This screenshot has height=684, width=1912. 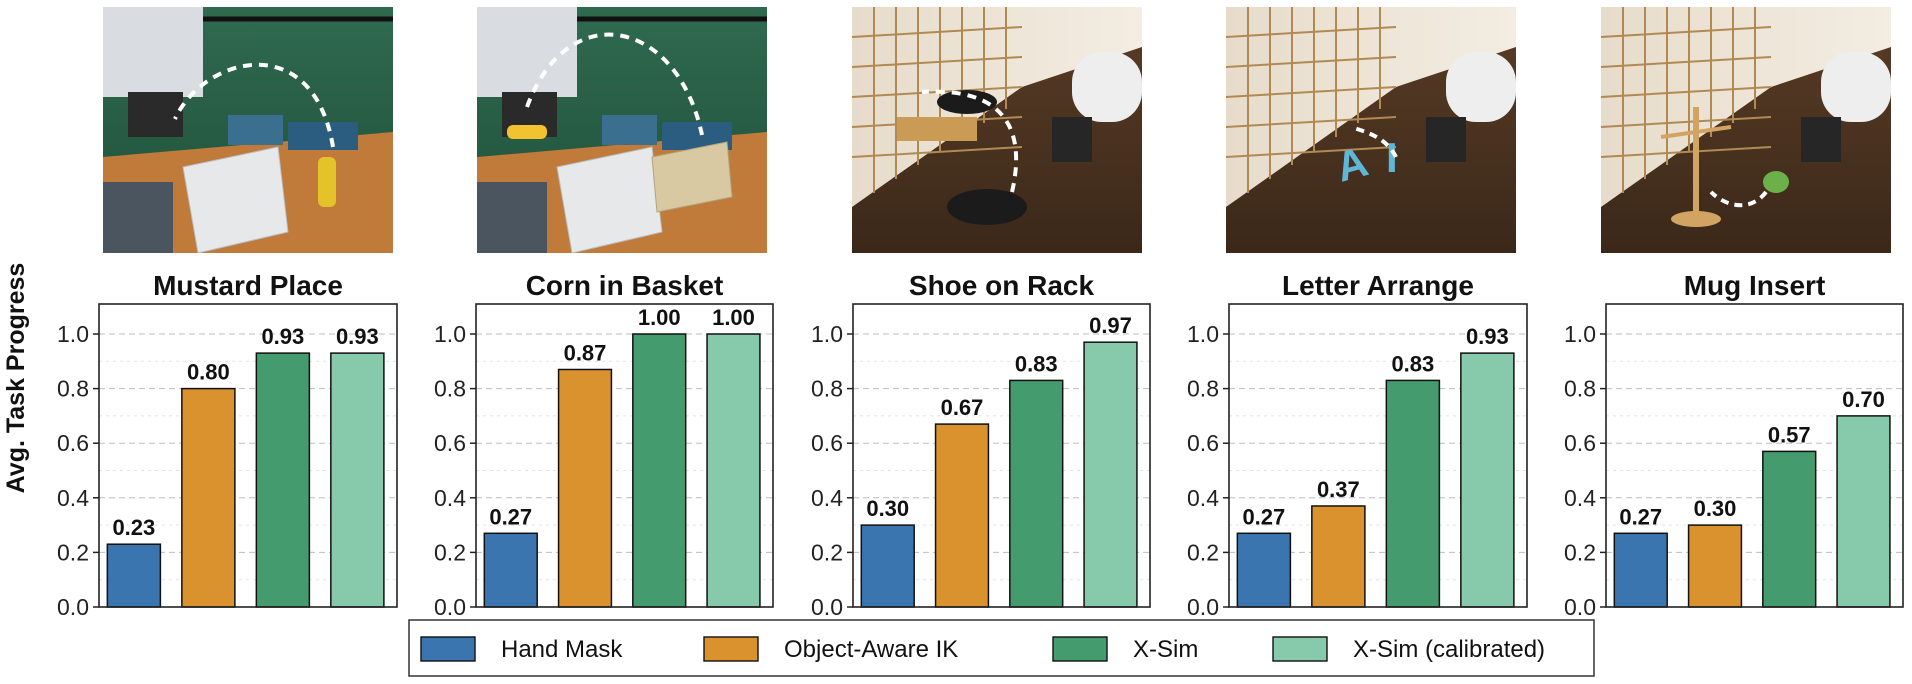 What do you see at coordinates (1392, 157) in the screenshot?
I see `svg-text: I` at bounding box center [1392, 157].